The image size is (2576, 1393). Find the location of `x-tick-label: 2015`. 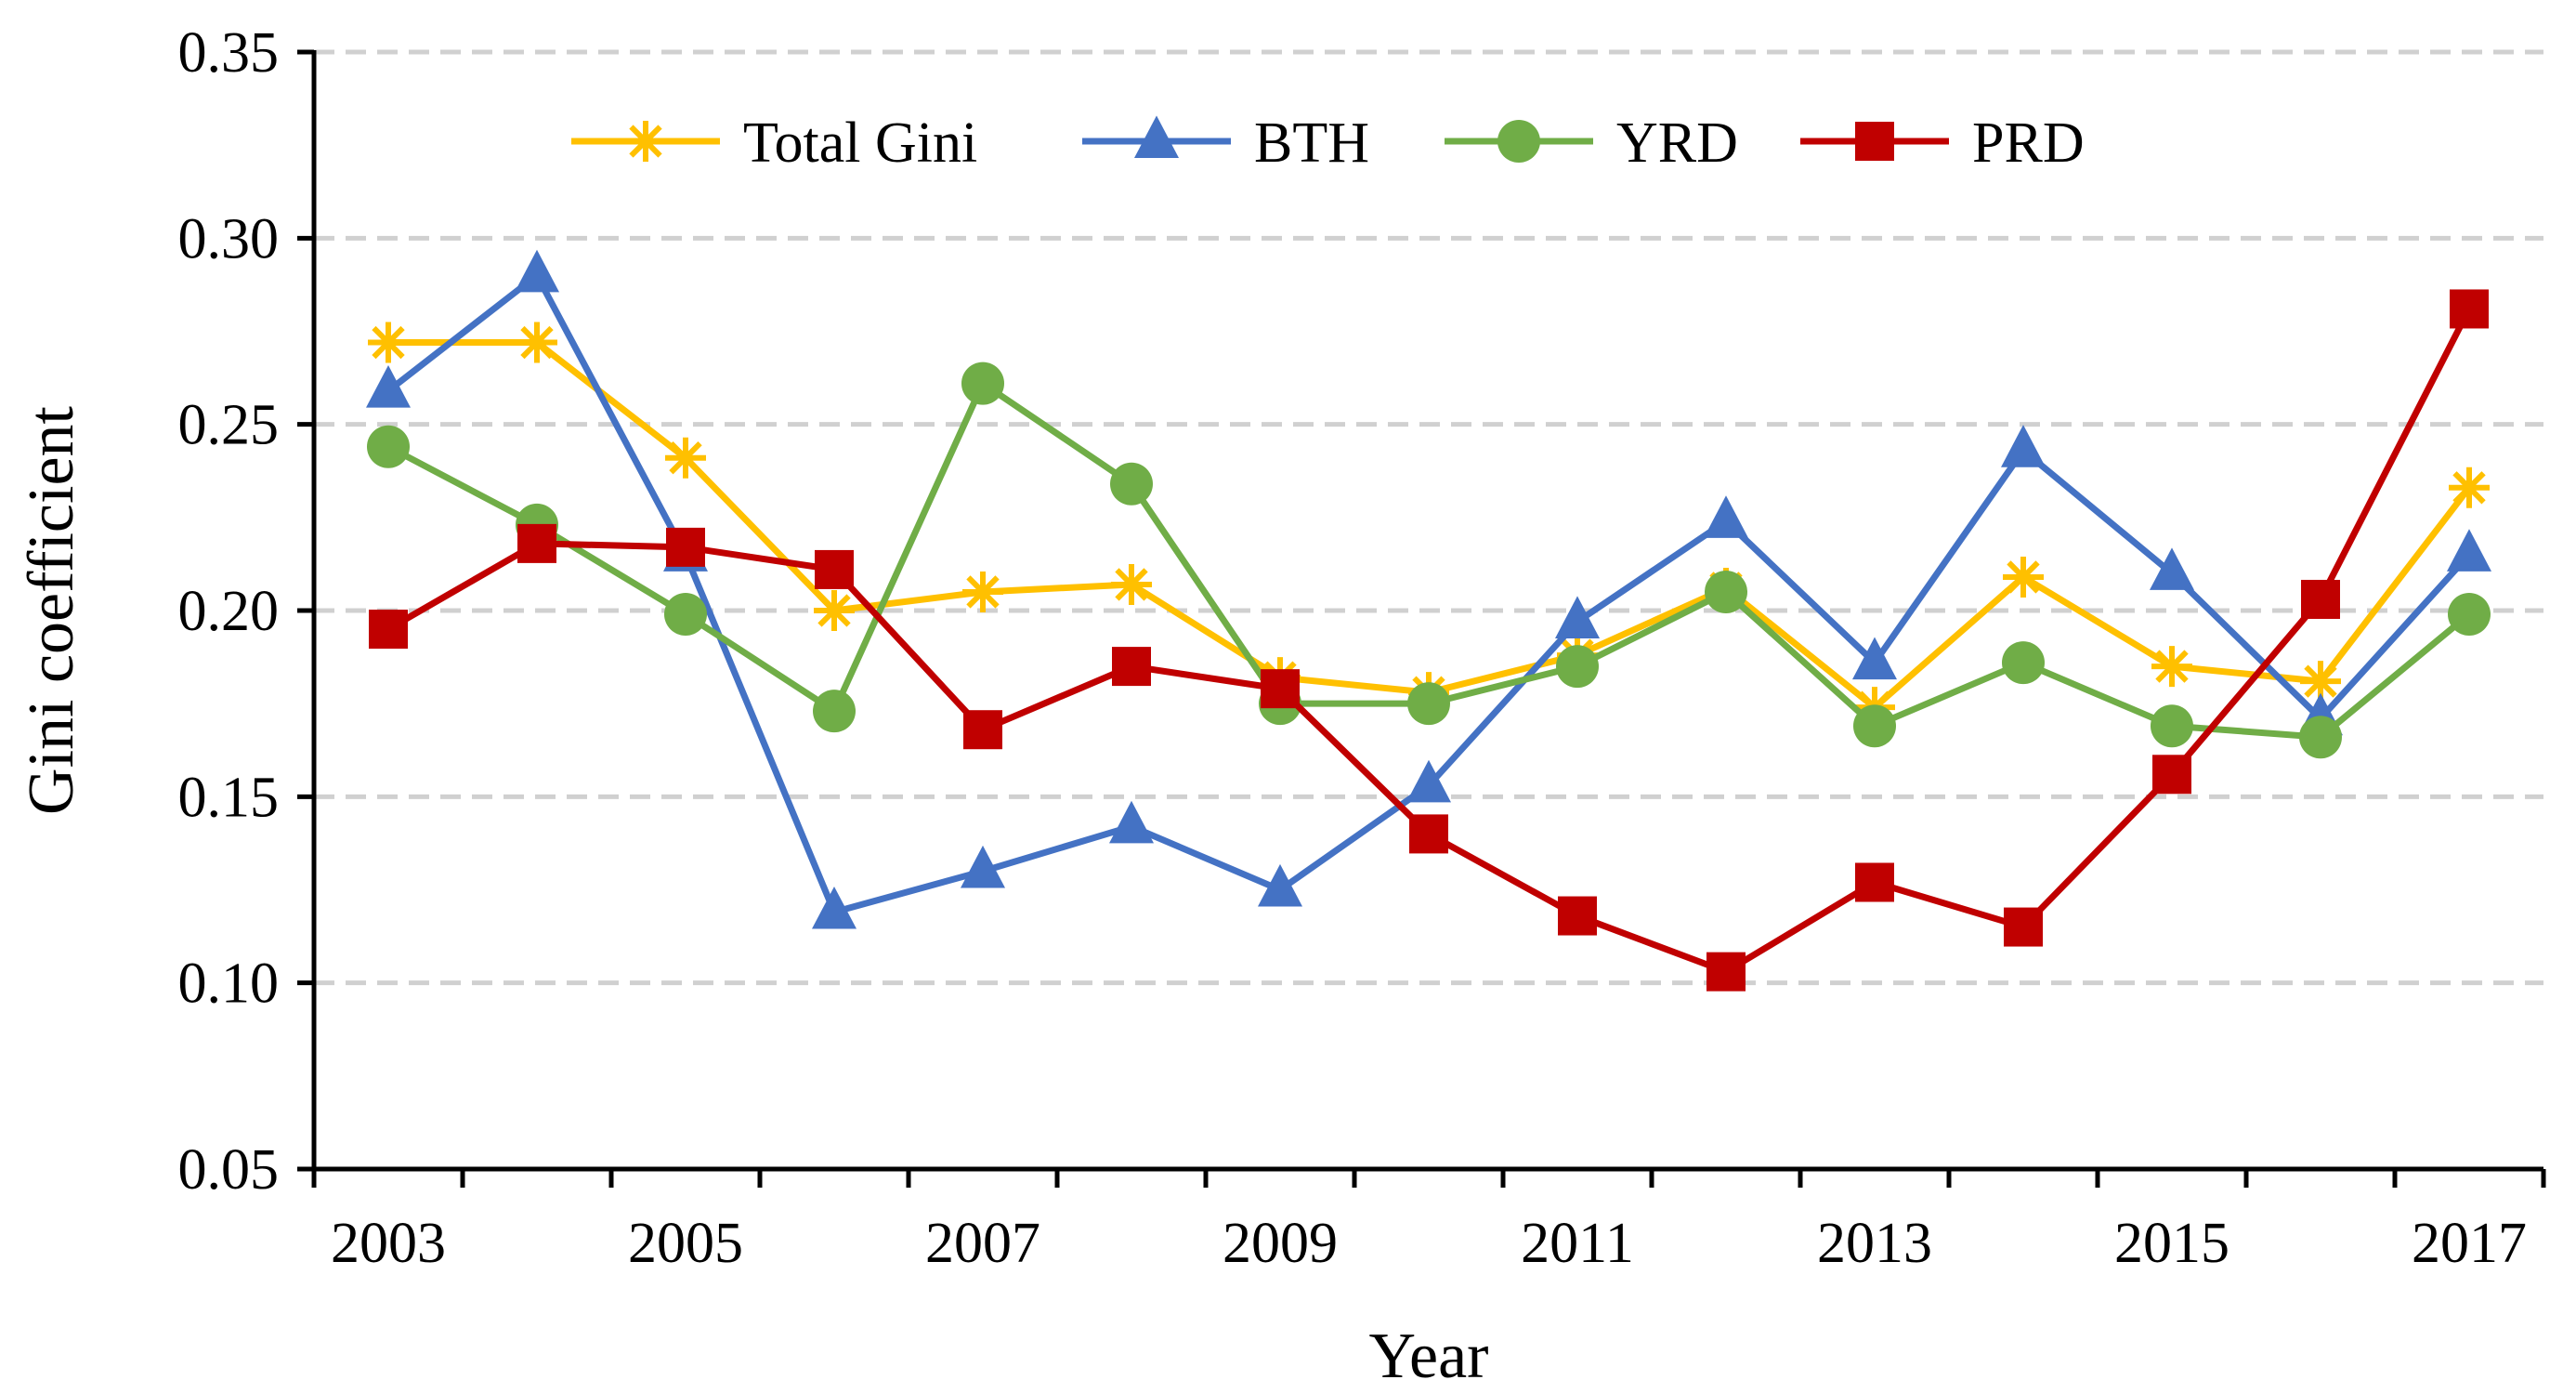

x-tick-label: 2015 is located at coordinates (2171, 1243).